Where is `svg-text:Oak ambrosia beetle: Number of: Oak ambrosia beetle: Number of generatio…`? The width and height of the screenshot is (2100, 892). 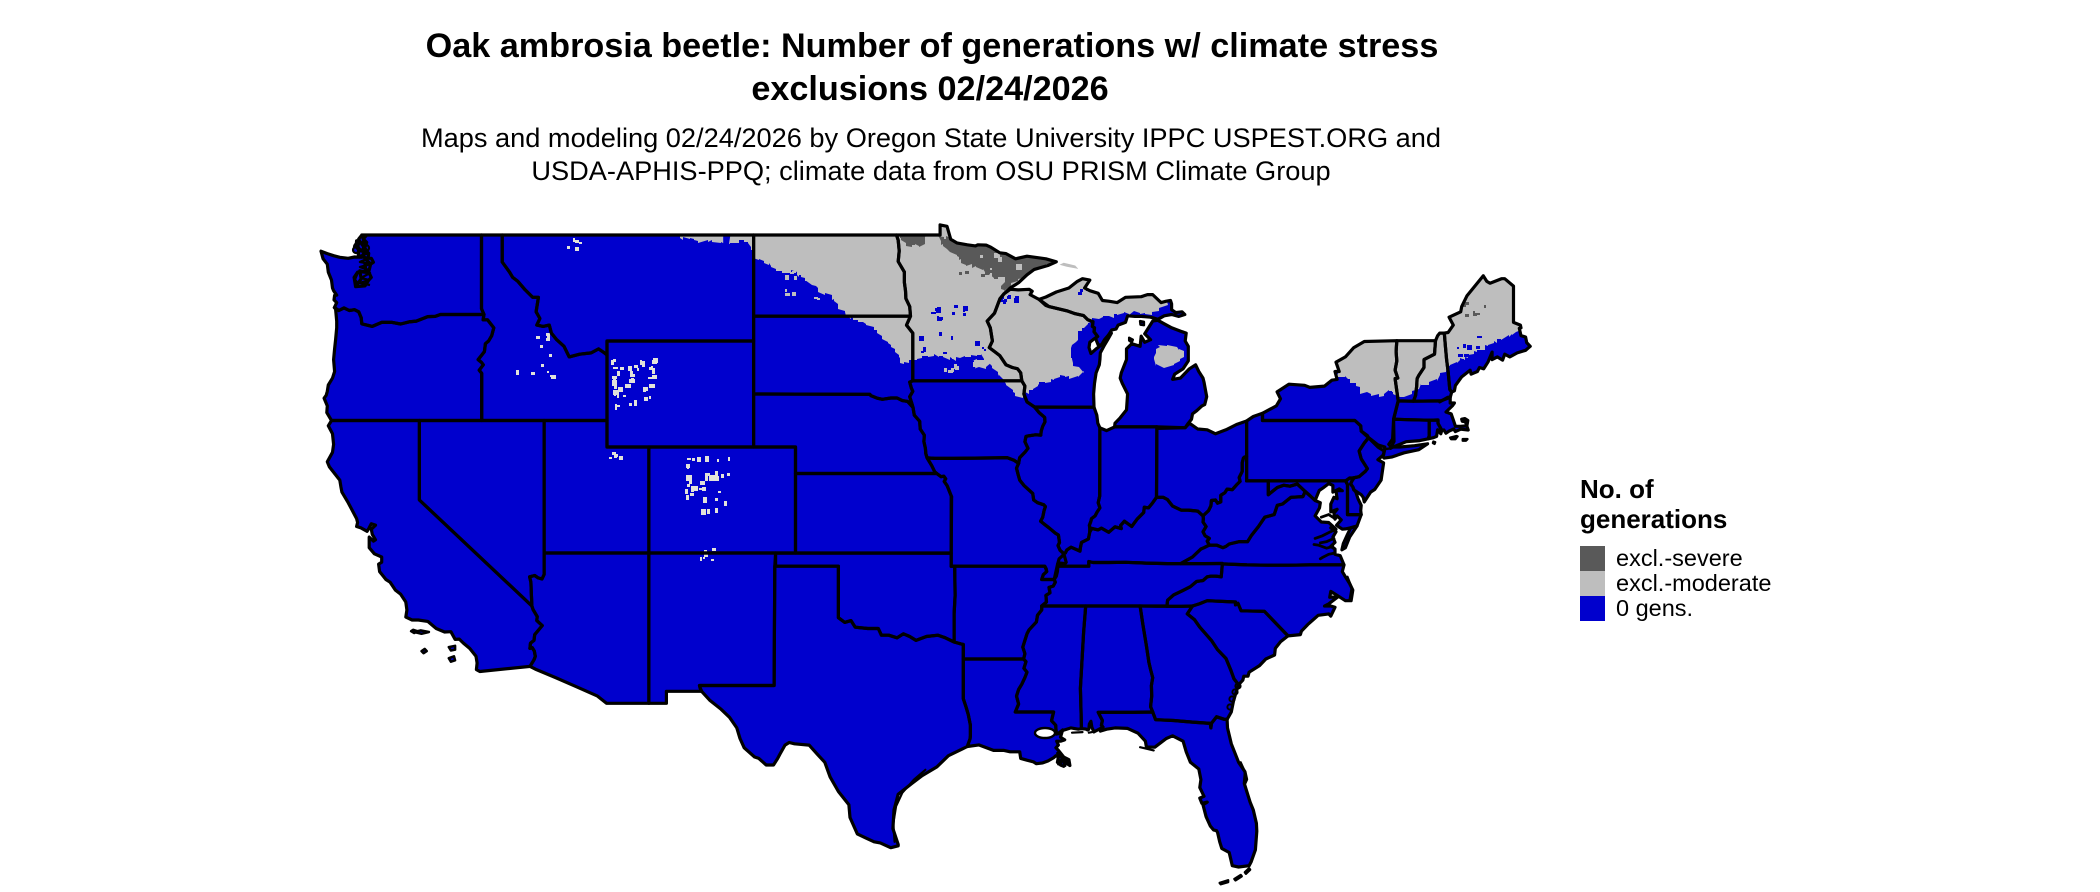
svg-text:Oak ambrosia beetle: Number of: Oak ambrosia beetle: Number of generatio… is located at coordinates (932, 46).